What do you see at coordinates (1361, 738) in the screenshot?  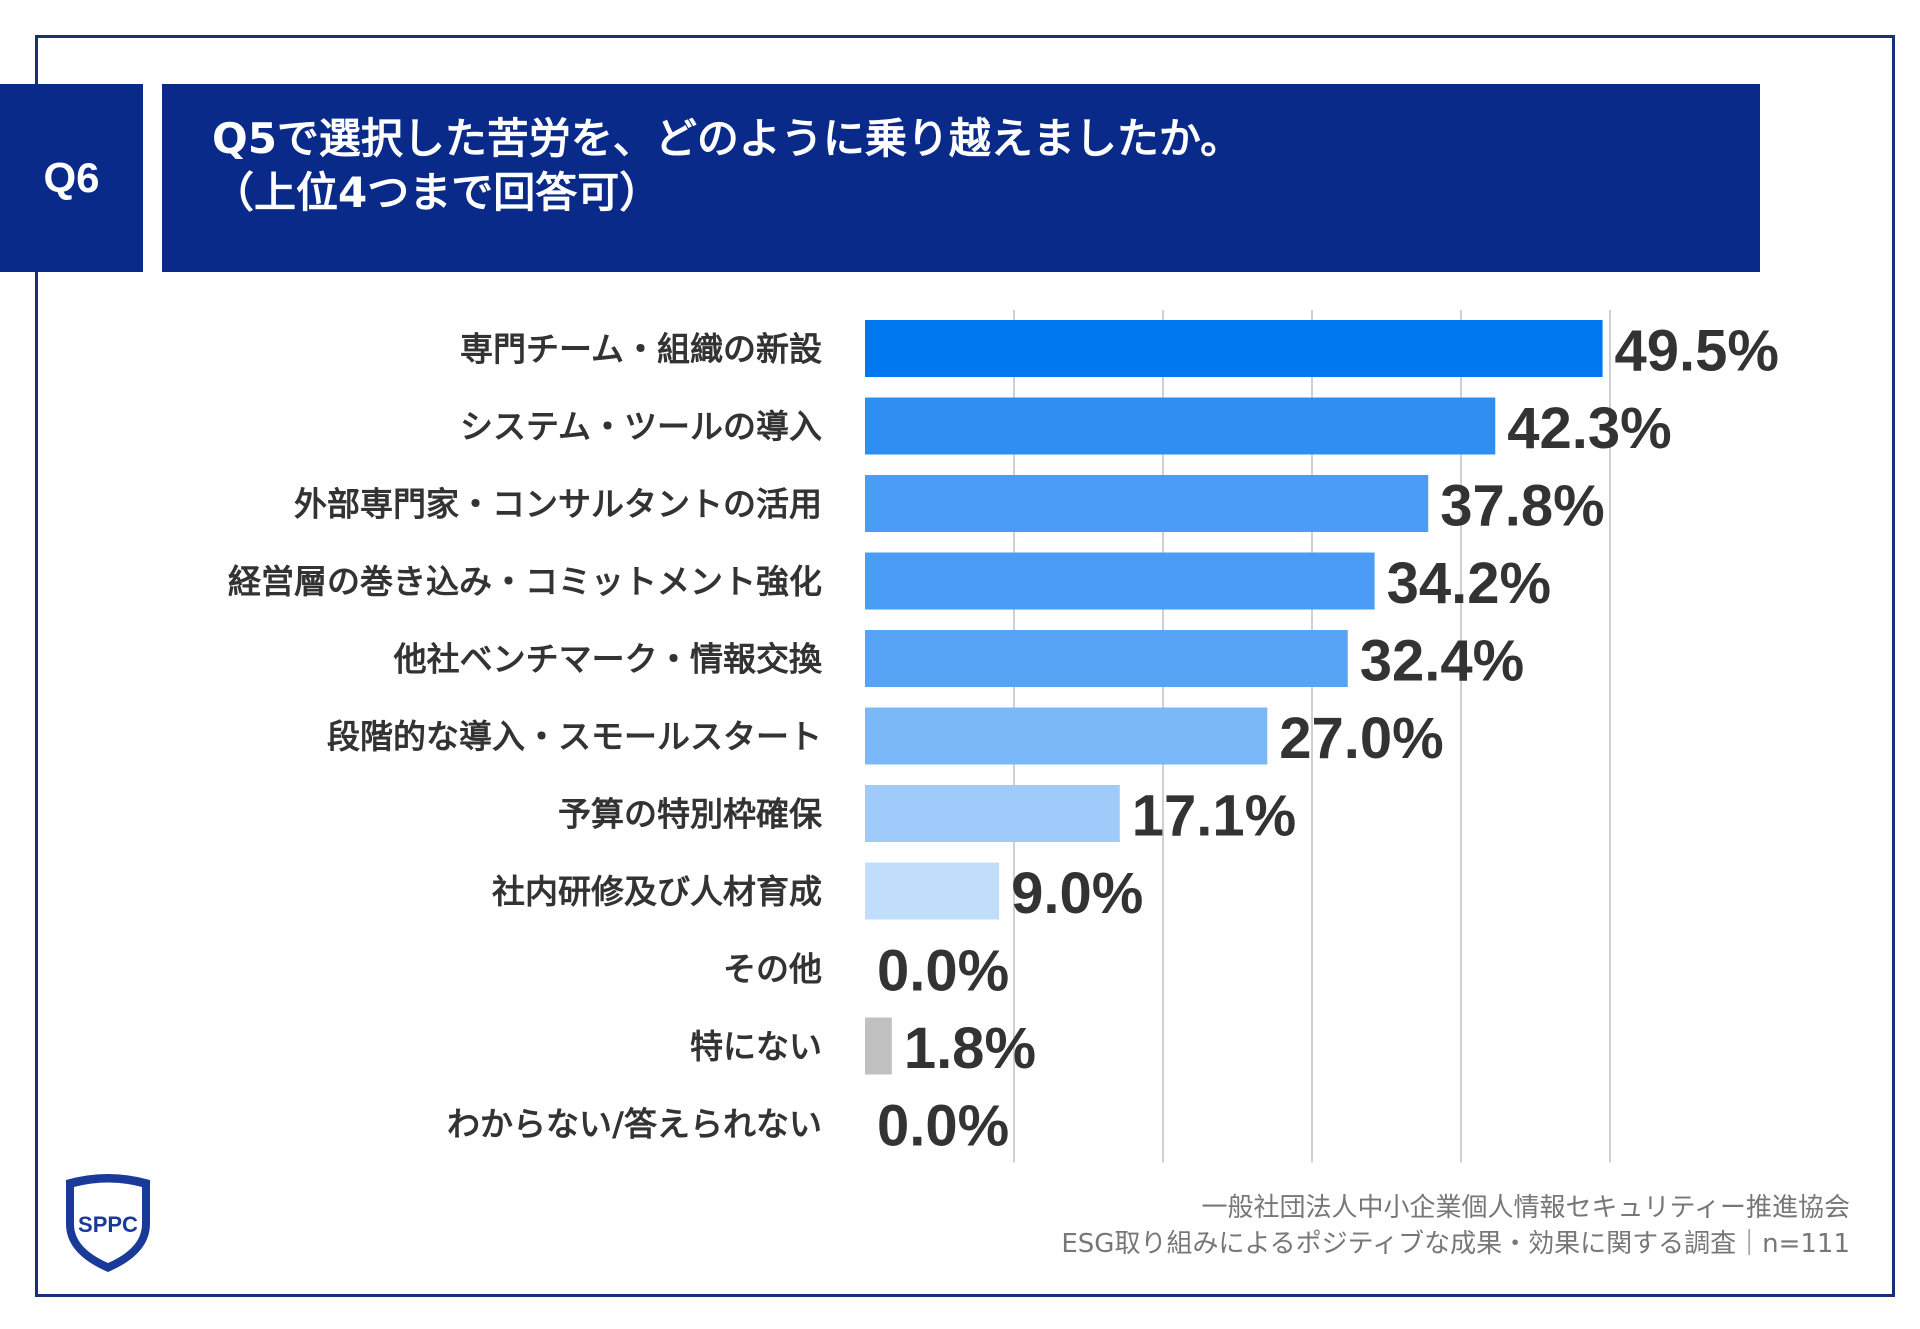 I see `data-label: 27.0%` at bounding box center [1361, 738].